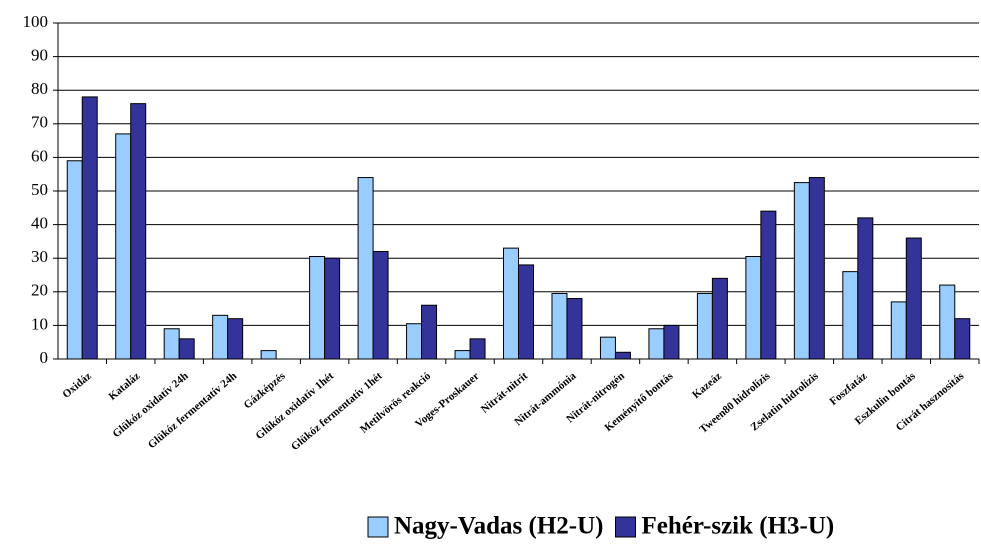 The width and height of the screenshot is (981, 552). I want to click on y-tick-label: 70, so click(39, 122).